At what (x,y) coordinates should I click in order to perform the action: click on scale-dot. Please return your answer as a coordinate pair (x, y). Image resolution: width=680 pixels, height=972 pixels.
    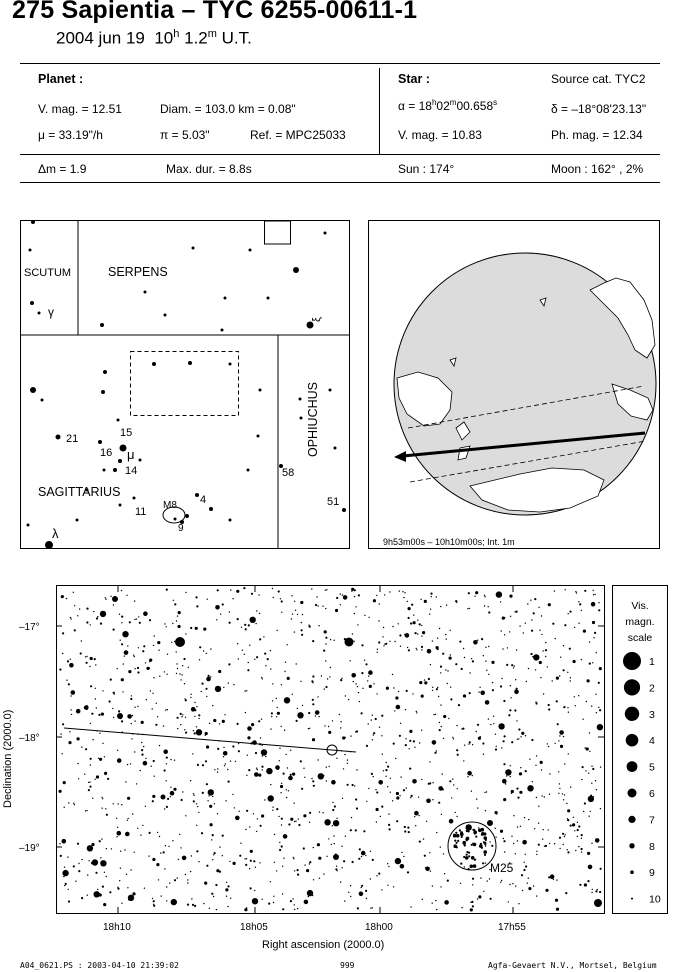
    Looking at the image, I should click on (632, 661).